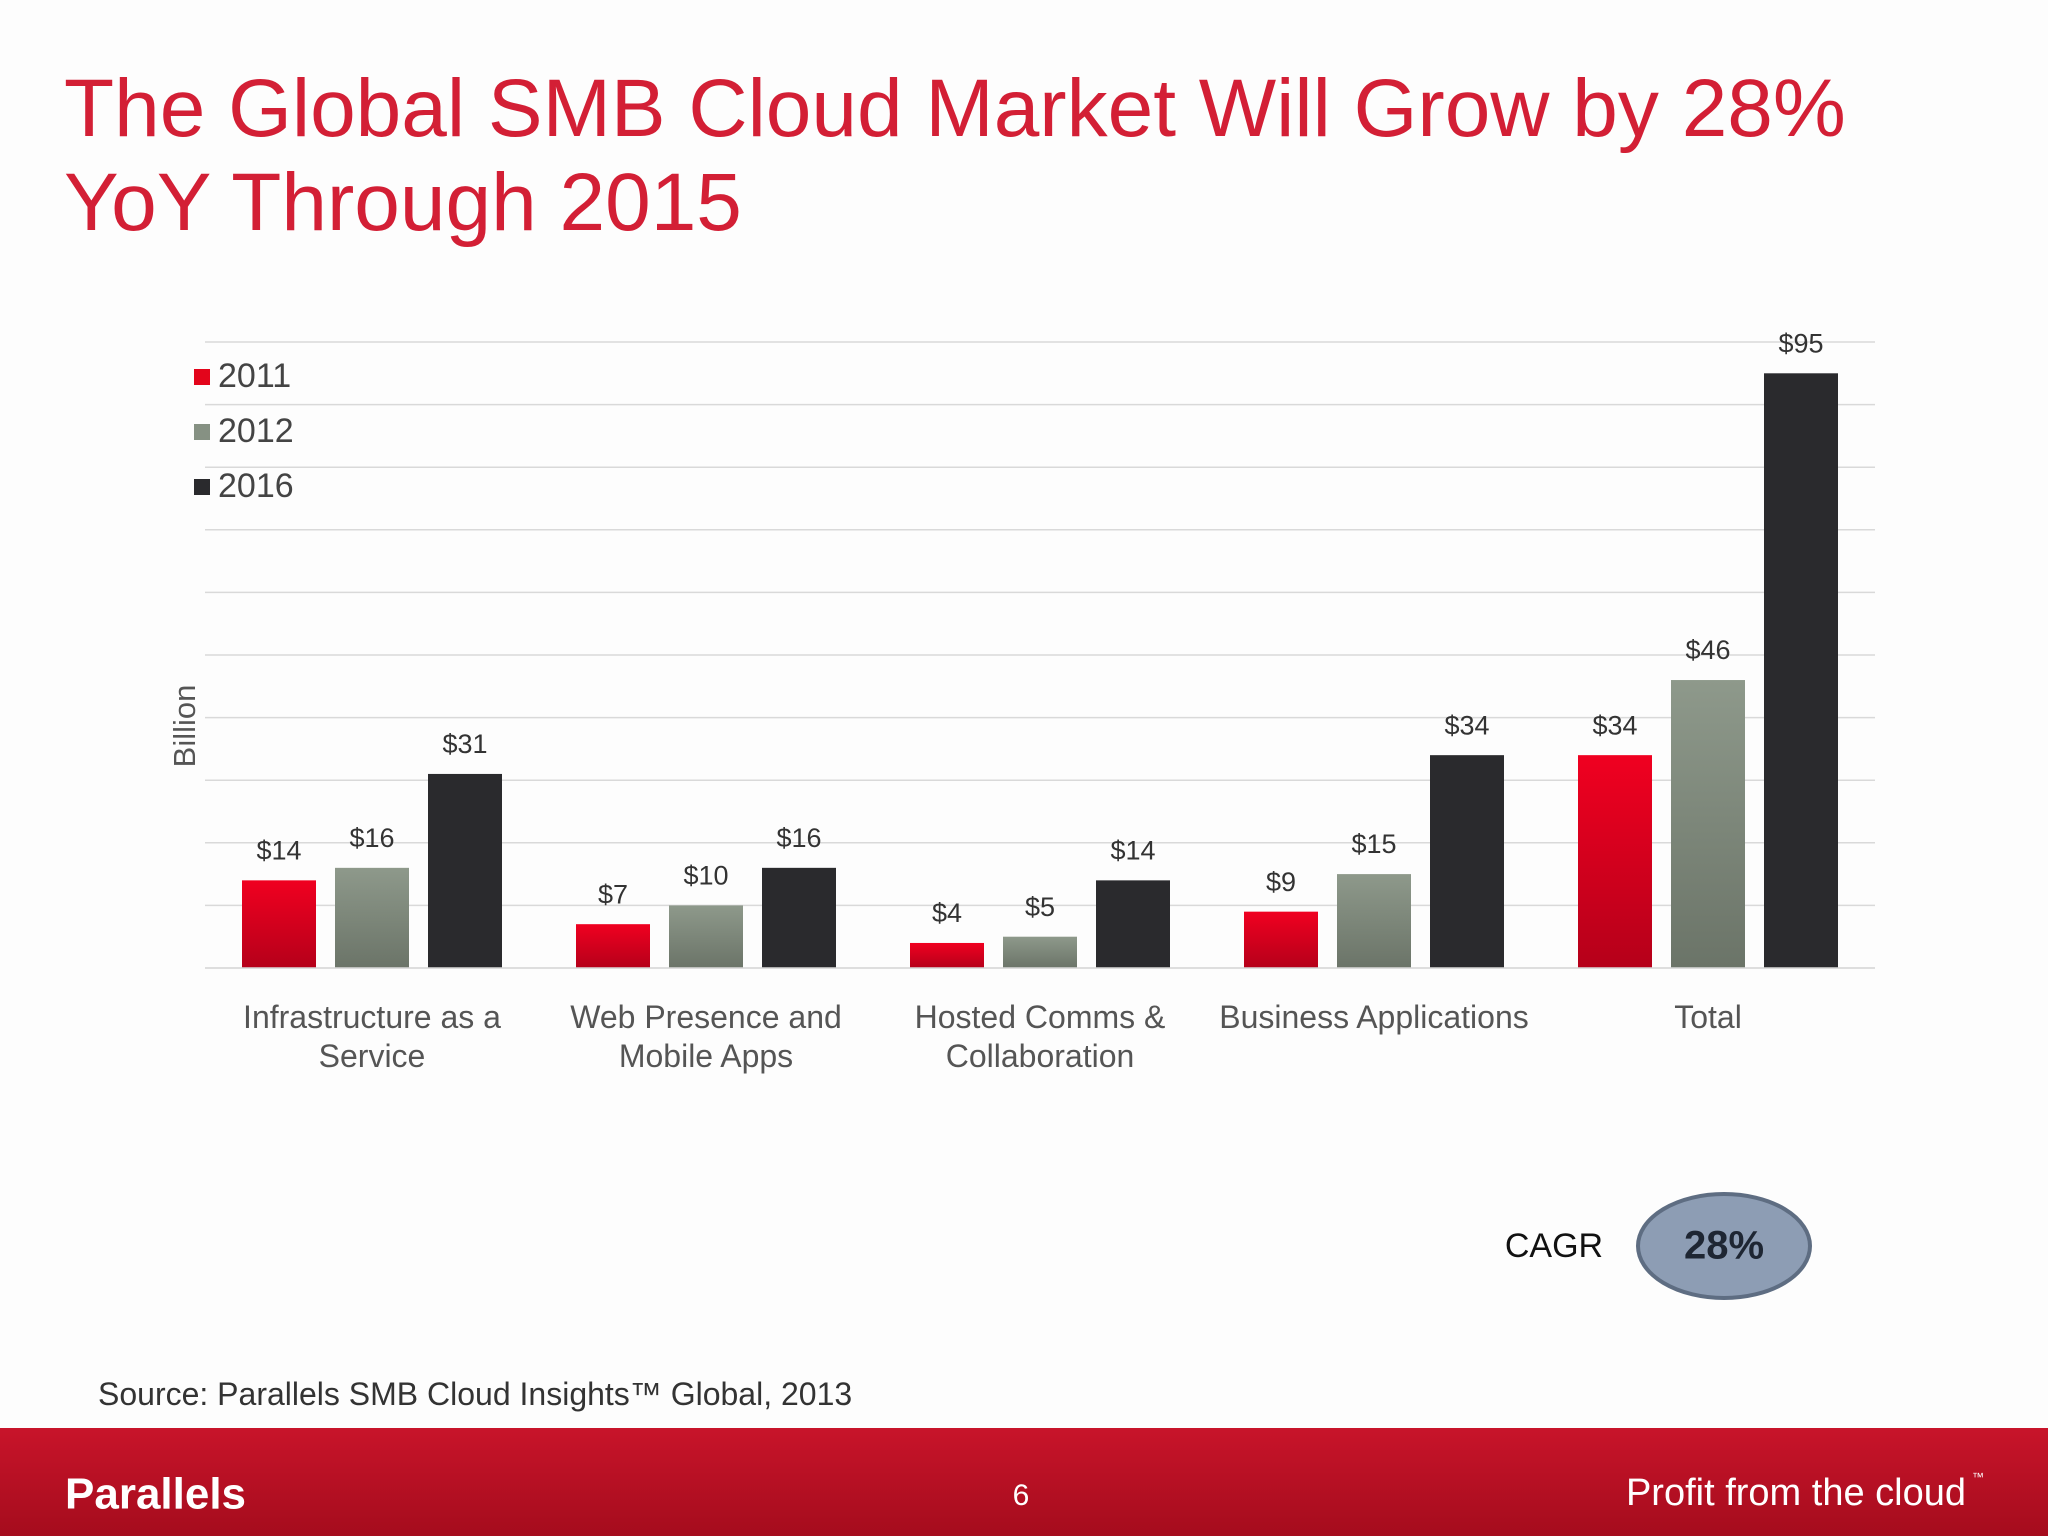  What do you see at coordinates (372, 1036) in the screenshot?
I see `x-tick-label: Infrastructure as a Service` at bounding box center [372, 1036].